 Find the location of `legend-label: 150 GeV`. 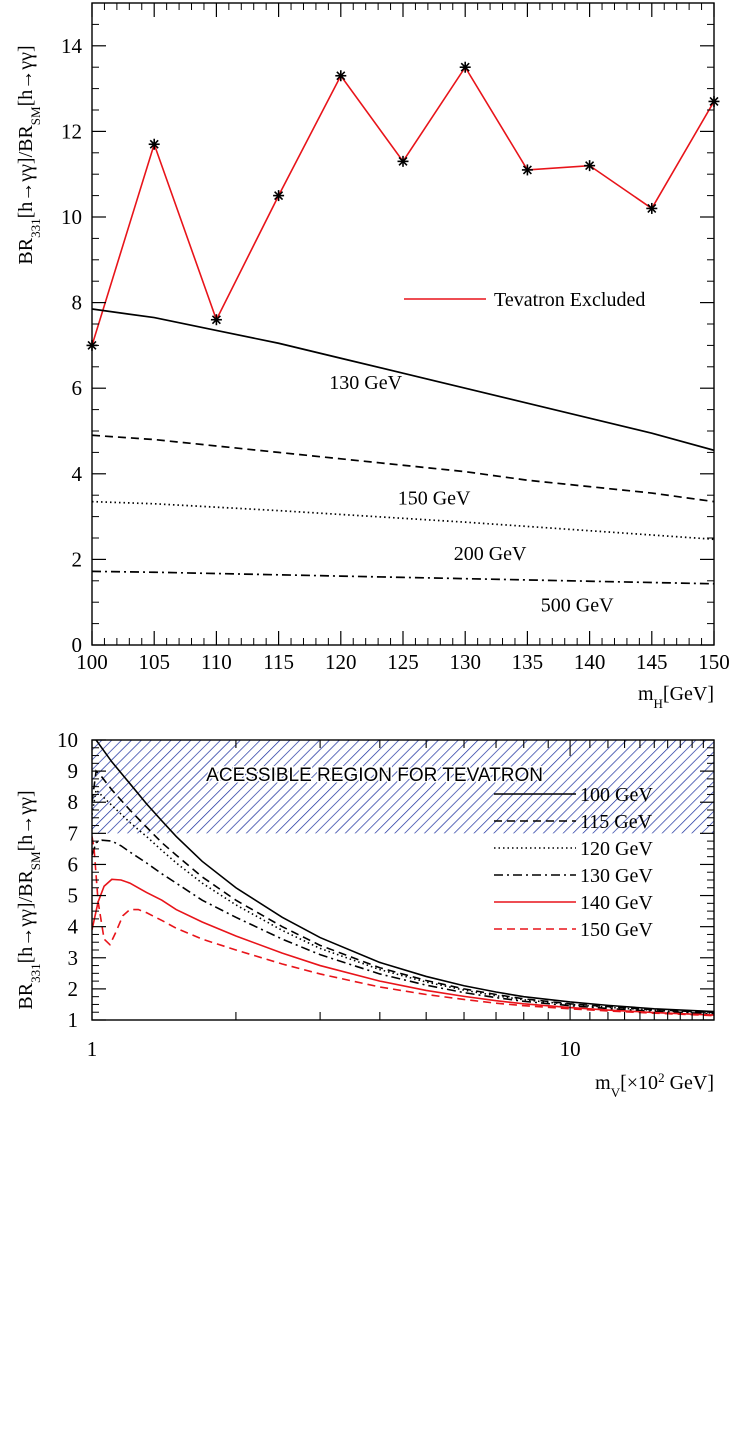

legend-label: 150 GeV is located at coordinates (616, 930).